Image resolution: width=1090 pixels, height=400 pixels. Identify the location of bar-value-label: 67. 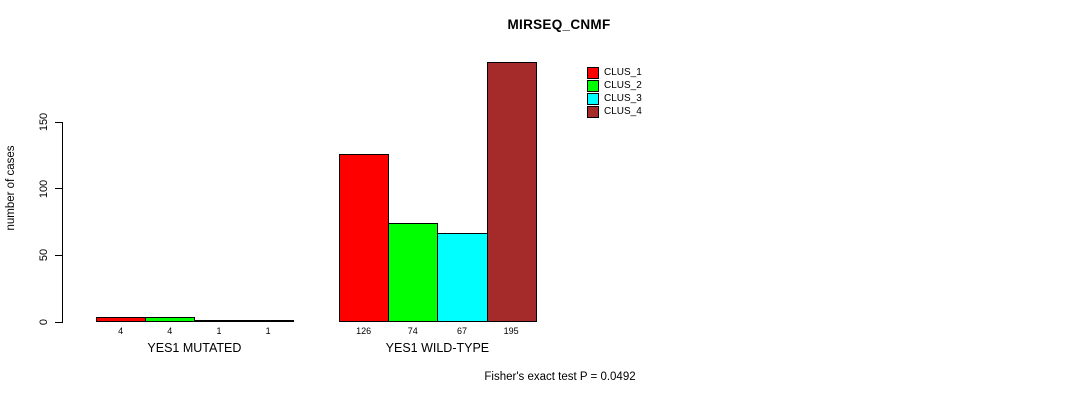
(462, 331).